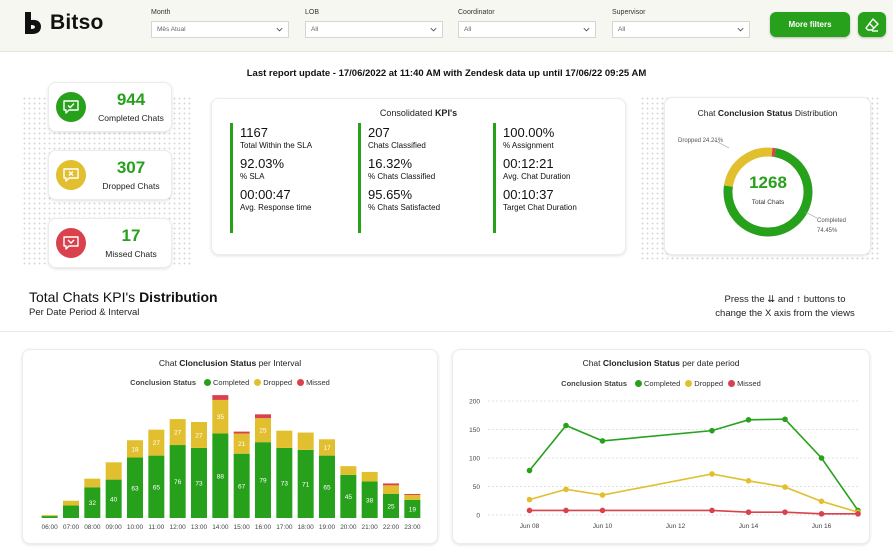  I want to click on date-chart-title: Chat Clonclusion Status per date period, so click(661, 363).